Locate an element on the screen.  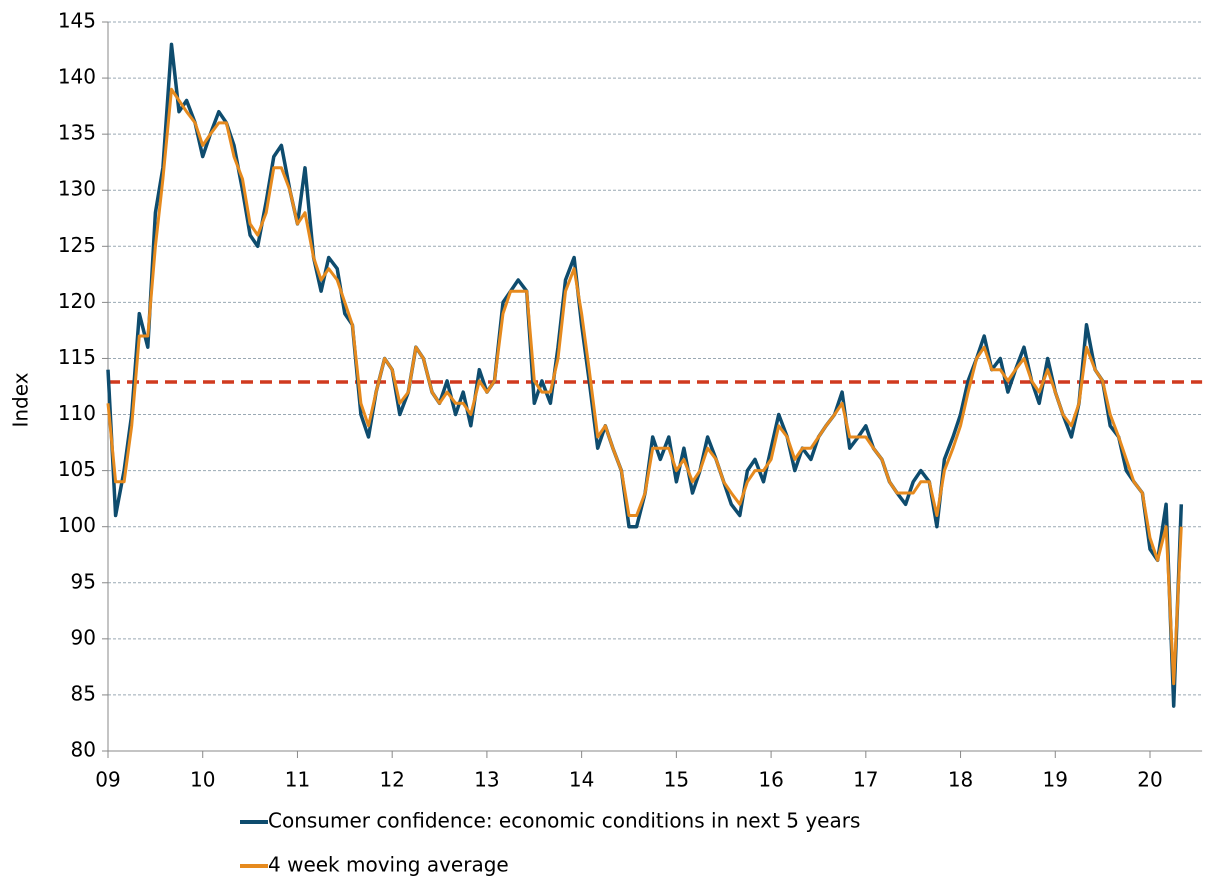
x-tick-label: 14 is located at coordinates (581, 780).